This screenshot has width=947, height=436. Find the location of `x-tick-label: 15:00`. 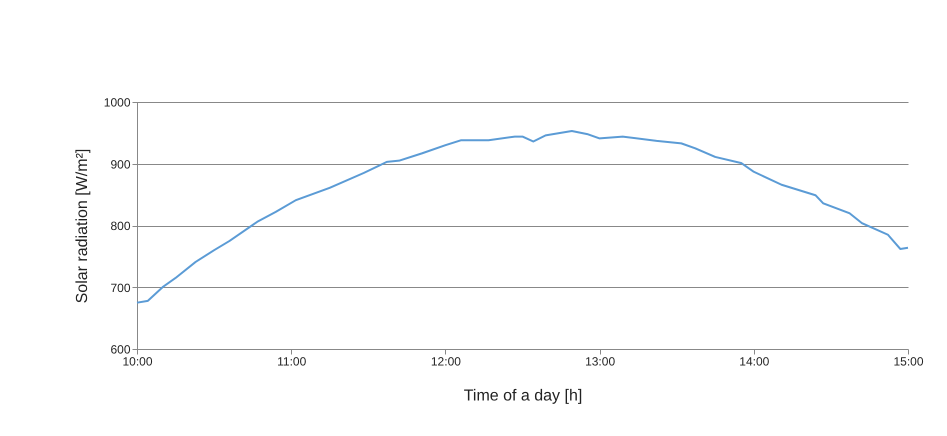

x-tick-label: 15:00 is located at coordinates (908, 361).